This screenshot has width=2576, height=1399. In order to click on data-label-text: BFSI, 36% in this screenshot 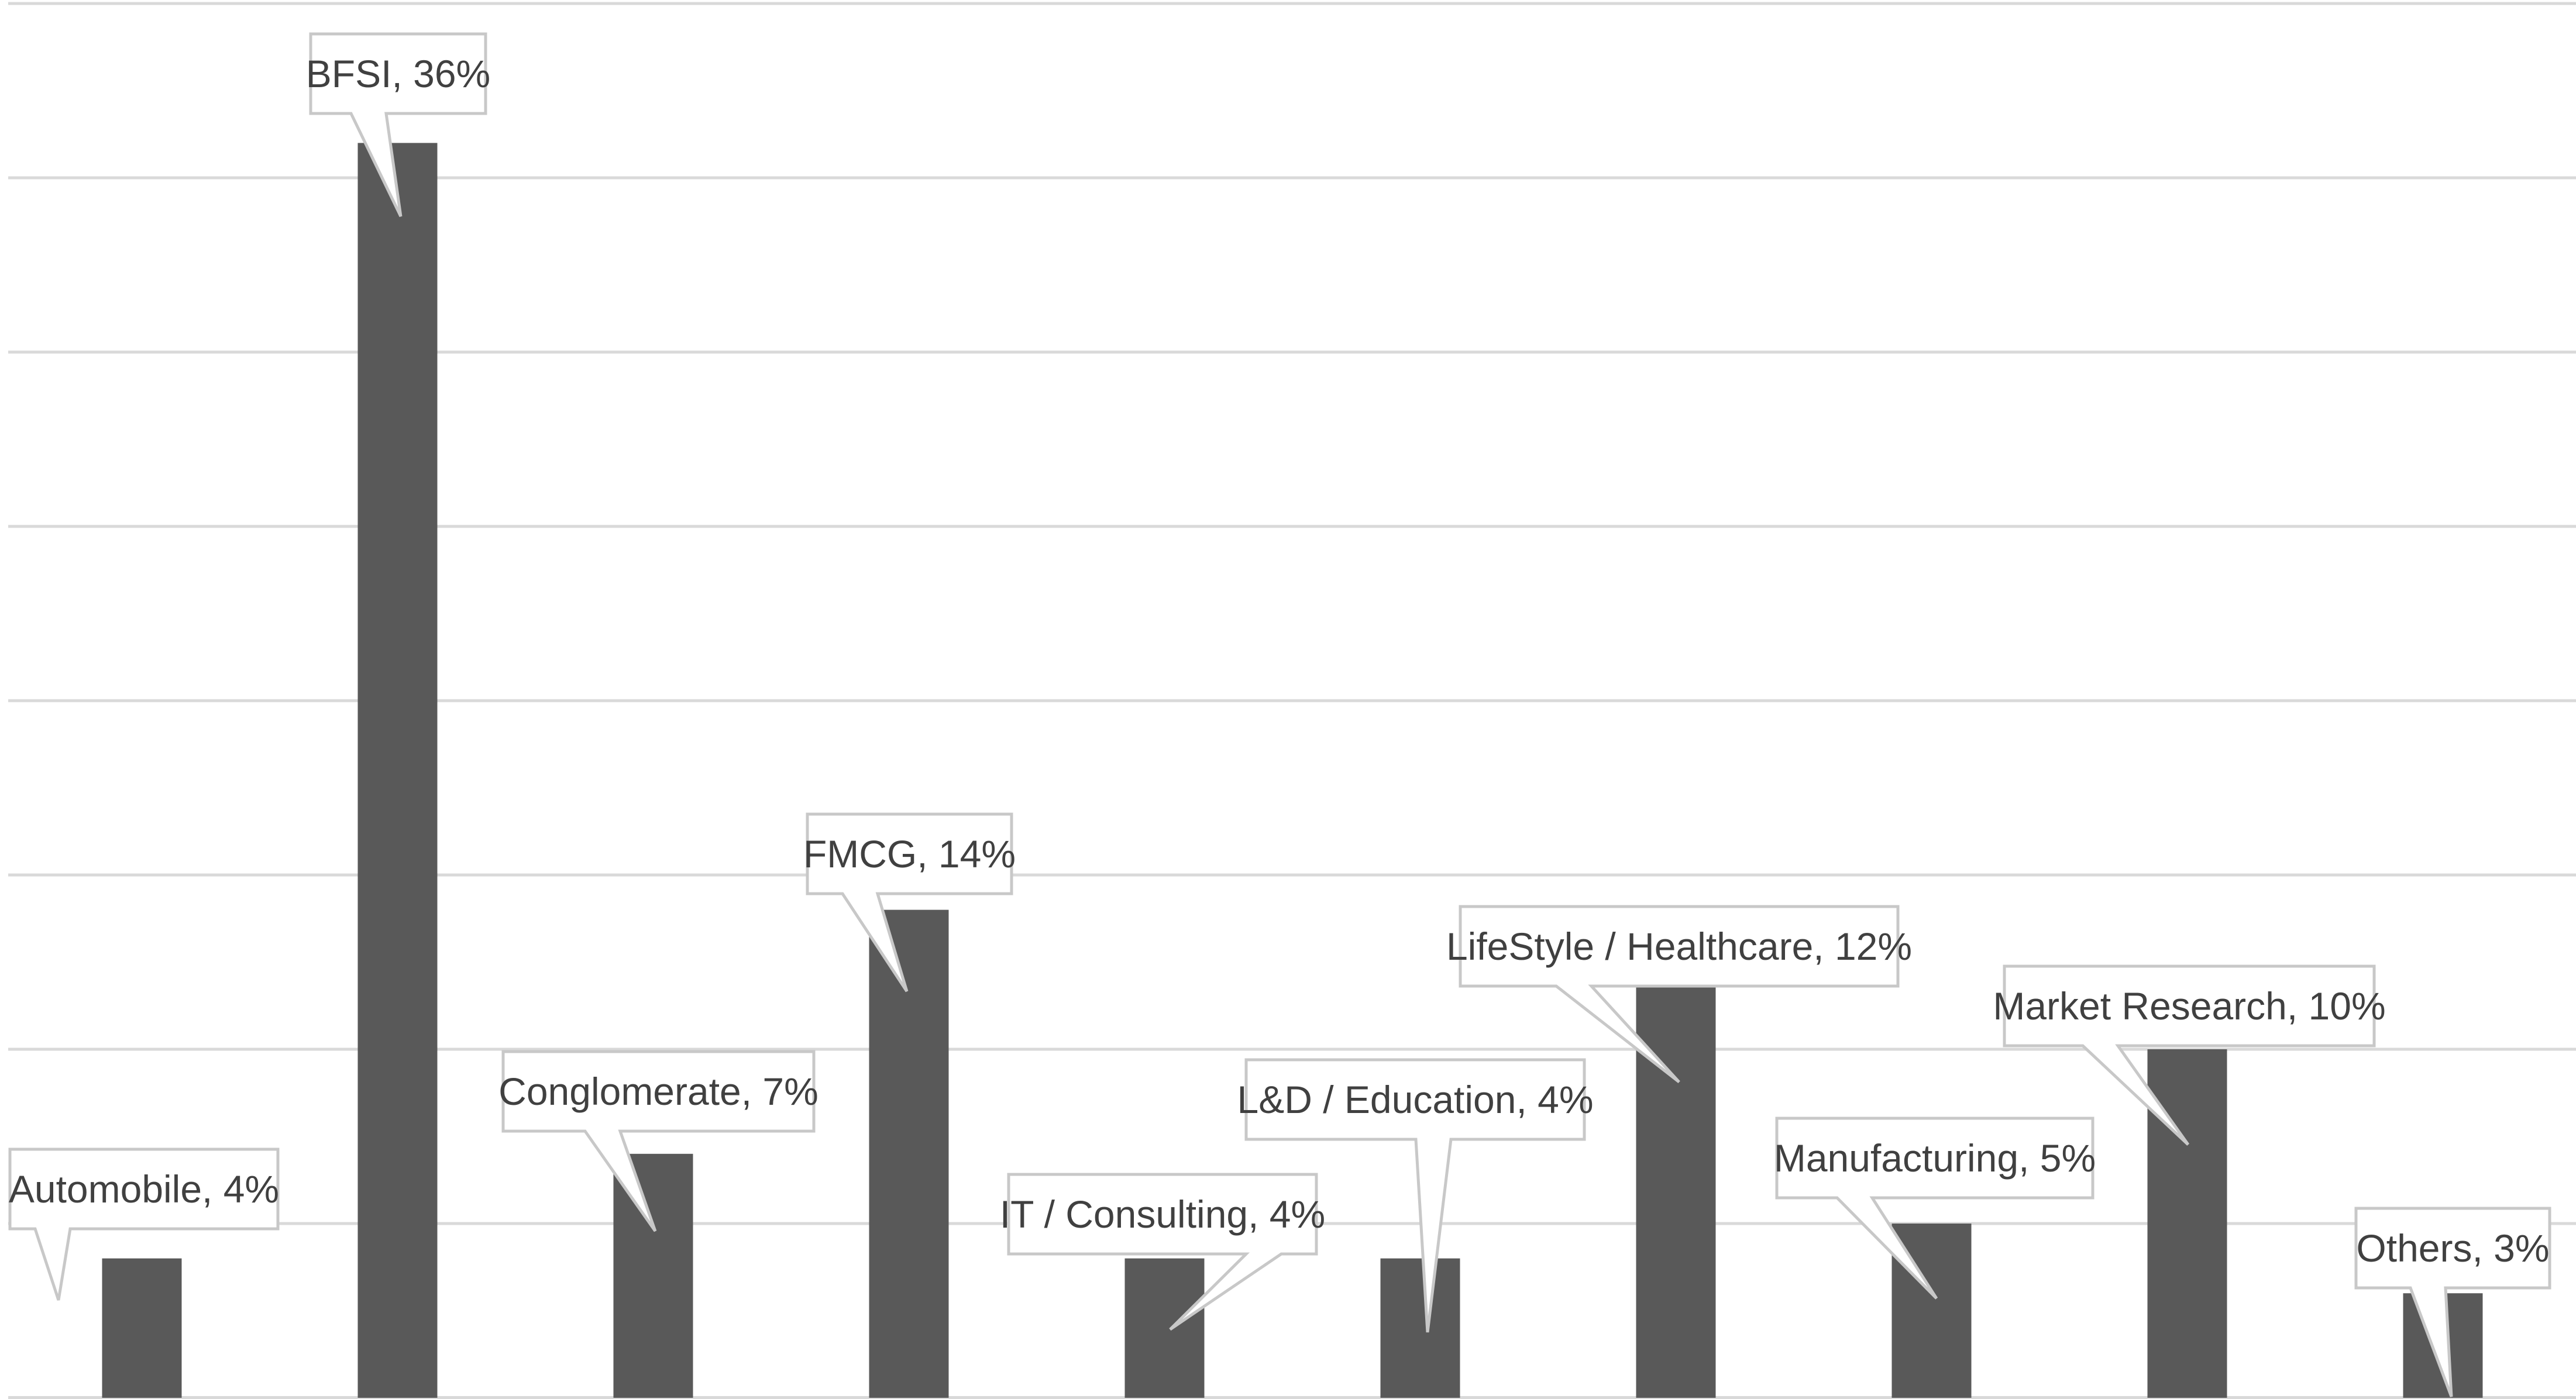, I will do `click(398, 73)`.